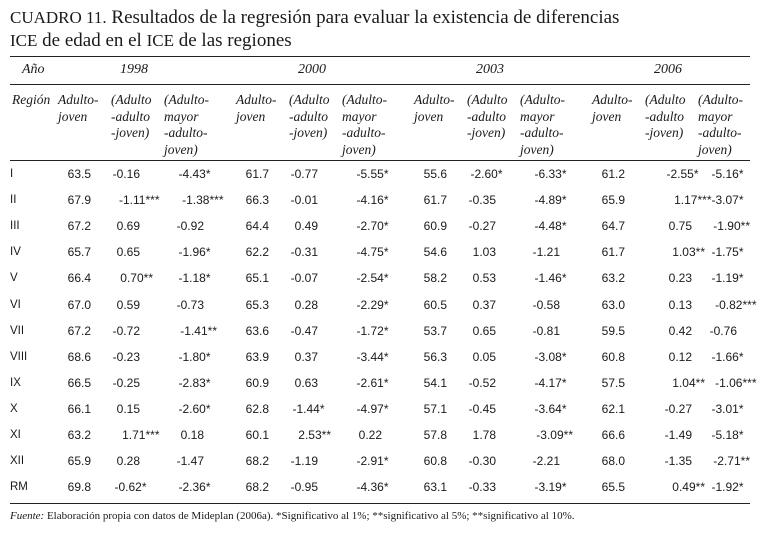  Describe the element at coordinates (550, 408) in the screenshot. I see `value-cell: -3.64*` at that location.